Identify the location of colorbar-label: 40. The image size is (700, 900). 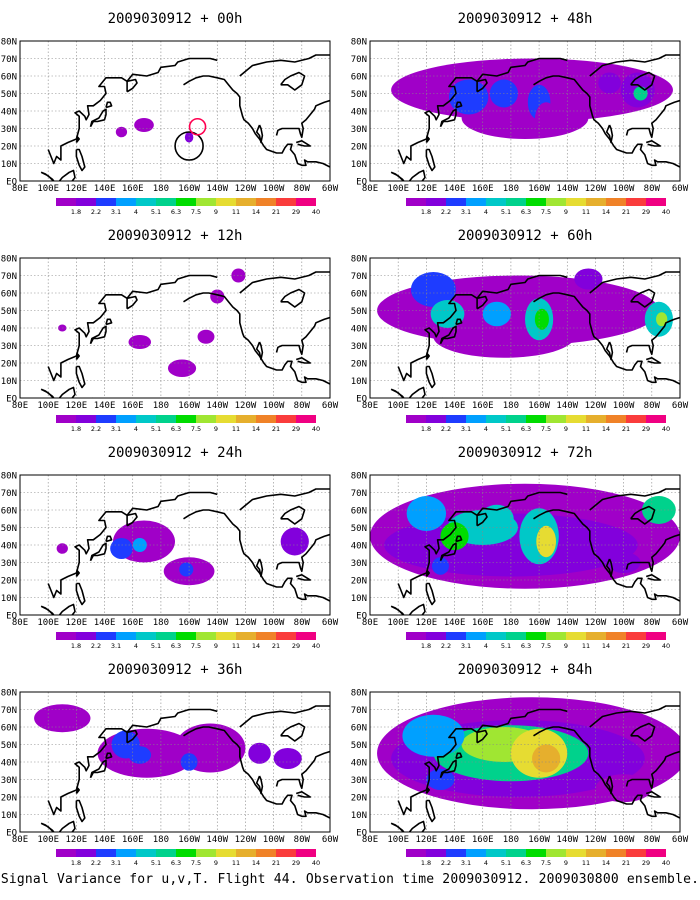
(666, 429).